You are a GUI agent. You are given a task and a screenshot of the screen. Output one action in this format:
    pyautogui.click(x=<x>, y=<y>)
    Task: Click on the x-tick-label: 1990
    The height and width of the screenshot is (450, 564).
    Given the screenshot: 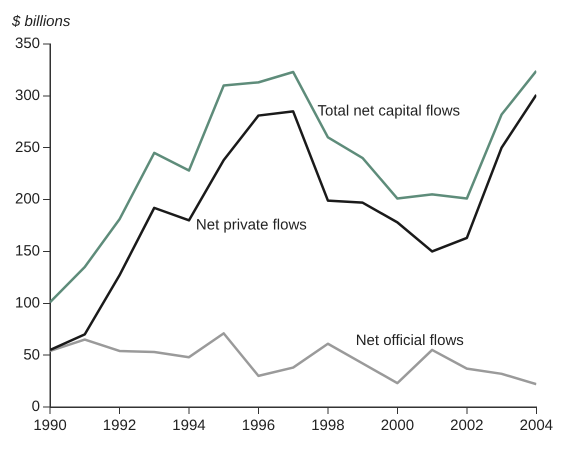 What is the action you would take?
    pyautogui.click(x=50, y=425)
    